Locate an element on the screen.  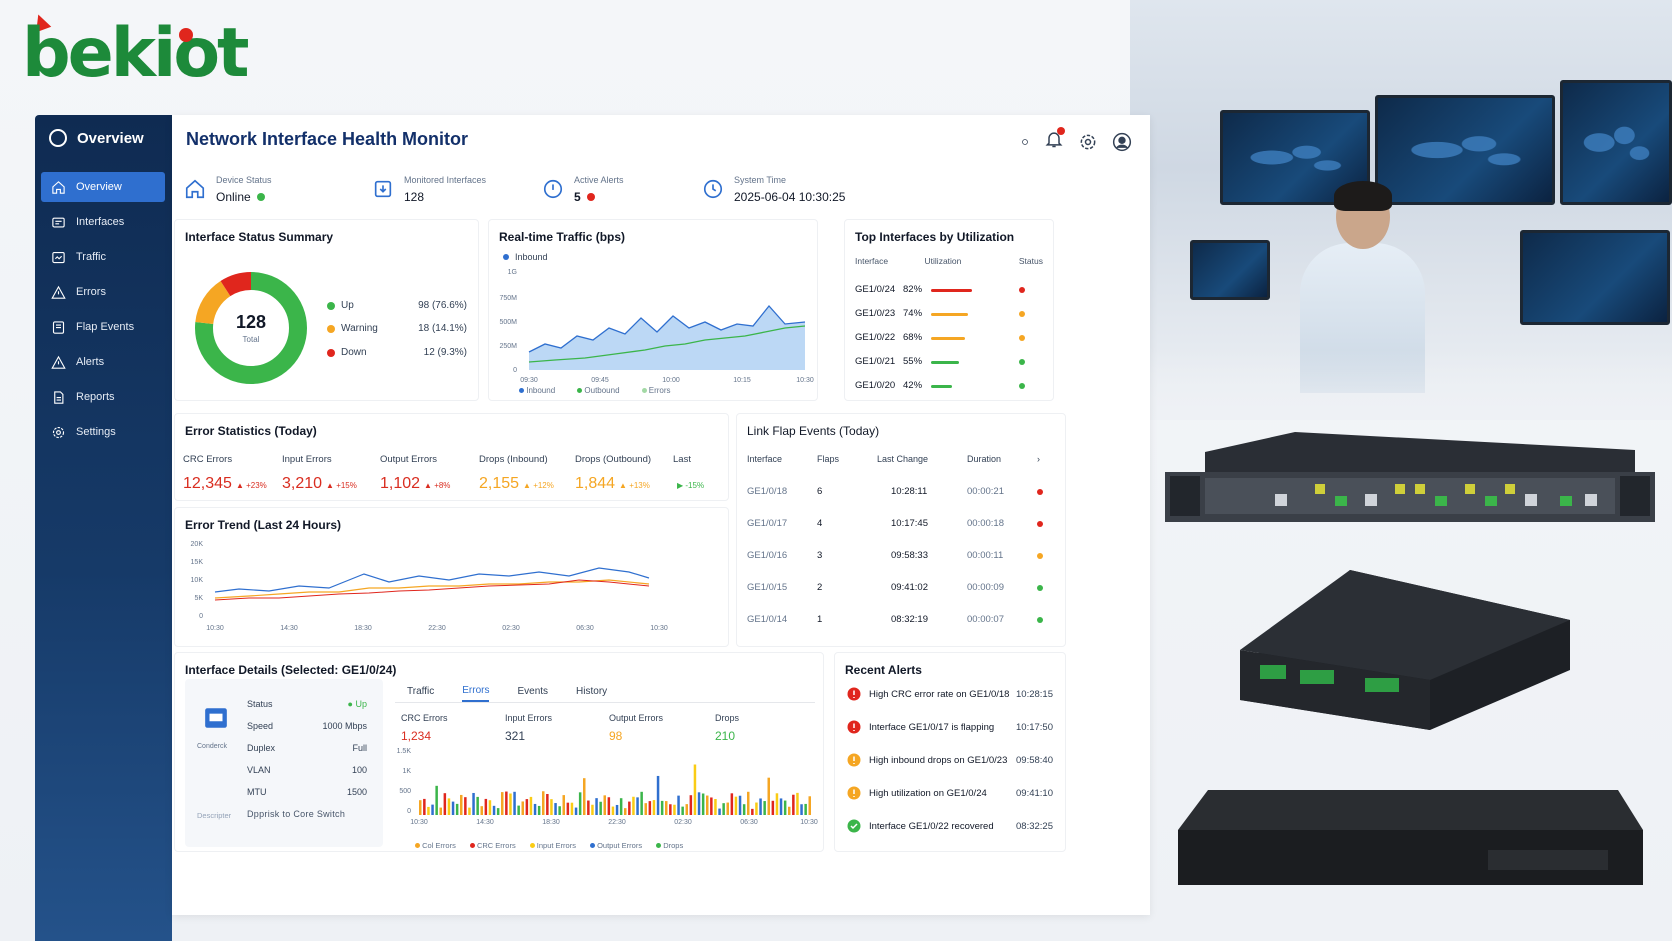
detail-metric: Drops 210 is located at coordinates (727, 728).